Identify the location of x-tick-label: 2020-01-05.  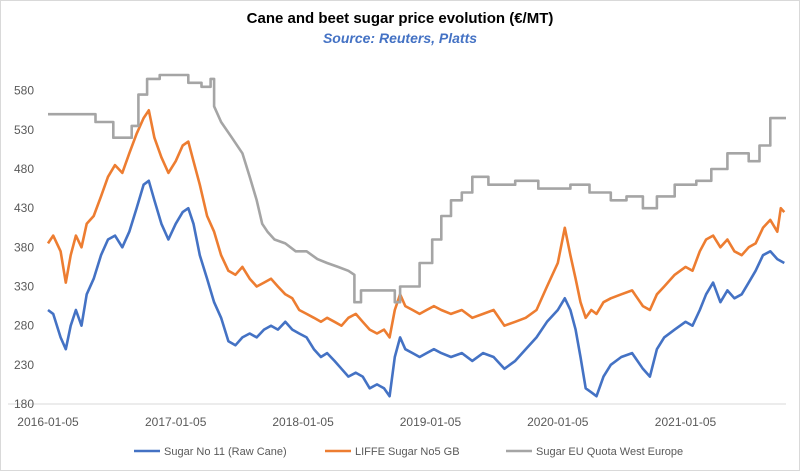
(558, 422).